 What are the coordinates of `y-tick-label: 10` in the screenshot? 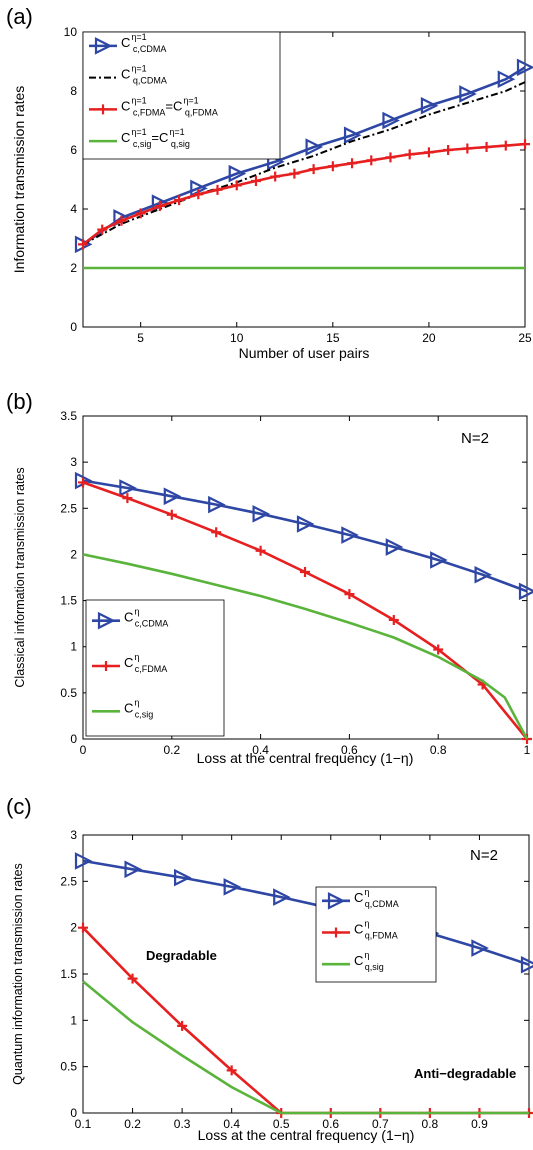 It's located at (71, 32).